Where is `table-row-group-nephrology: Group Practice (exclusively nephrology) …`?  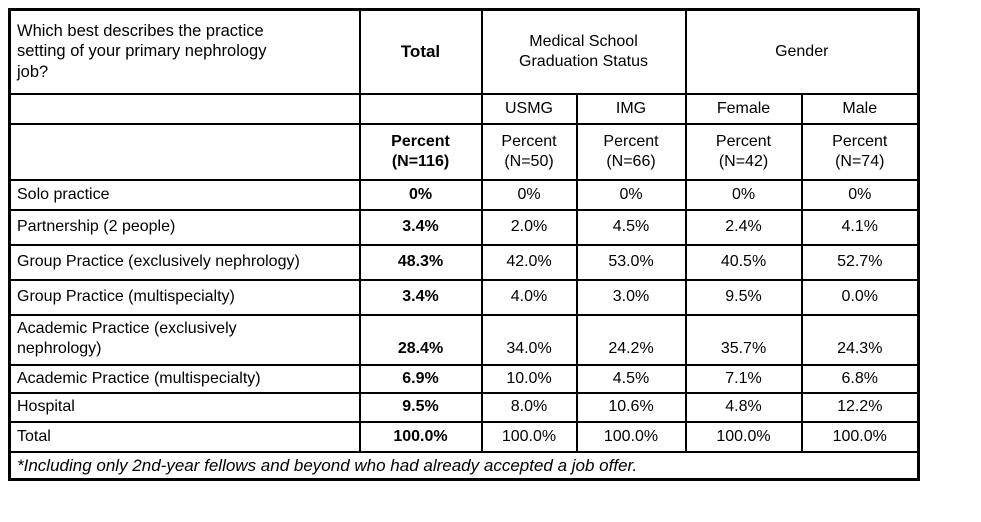 table-row-group-nephrology: Group Practice (exclusively nephrology) … is located at coordinates (464, 262).